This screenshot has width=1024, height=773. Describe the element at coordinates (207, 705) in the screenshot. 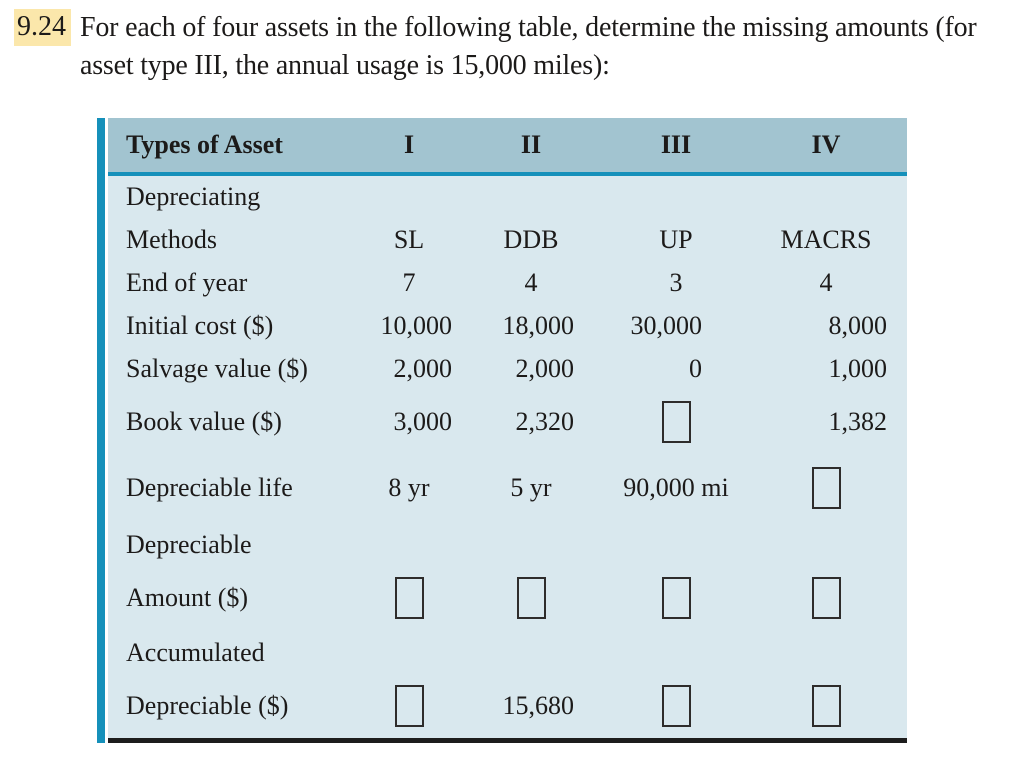

I see `row-label: Depreciable ($)` at that location.